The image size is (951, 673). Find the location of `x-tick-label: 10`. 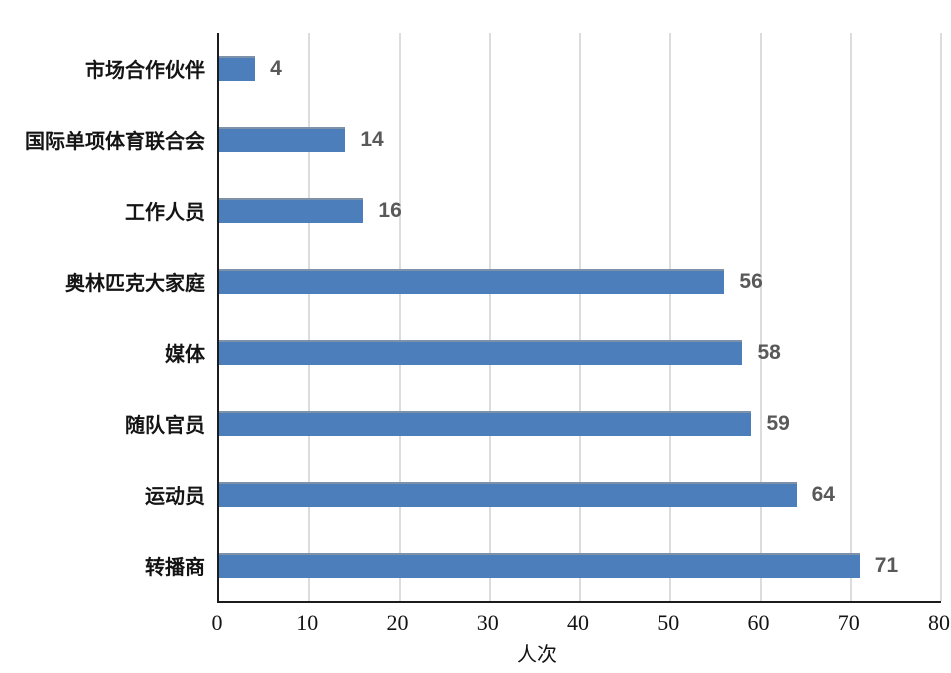

x-tick-label: 10 is located at coordinates (307, 622).